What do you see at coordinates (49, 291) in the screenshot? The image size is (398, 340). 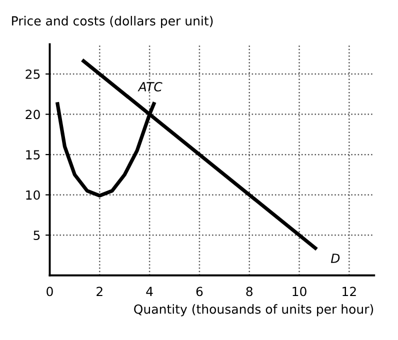 I see `x-tick-label: 0` at bounding box center [49, 291].